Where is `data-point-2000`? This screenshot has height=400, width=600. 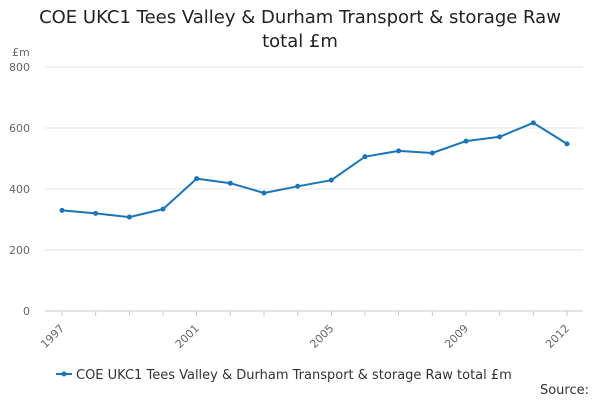 data-point-2000 is located at coordinates (163, 209).